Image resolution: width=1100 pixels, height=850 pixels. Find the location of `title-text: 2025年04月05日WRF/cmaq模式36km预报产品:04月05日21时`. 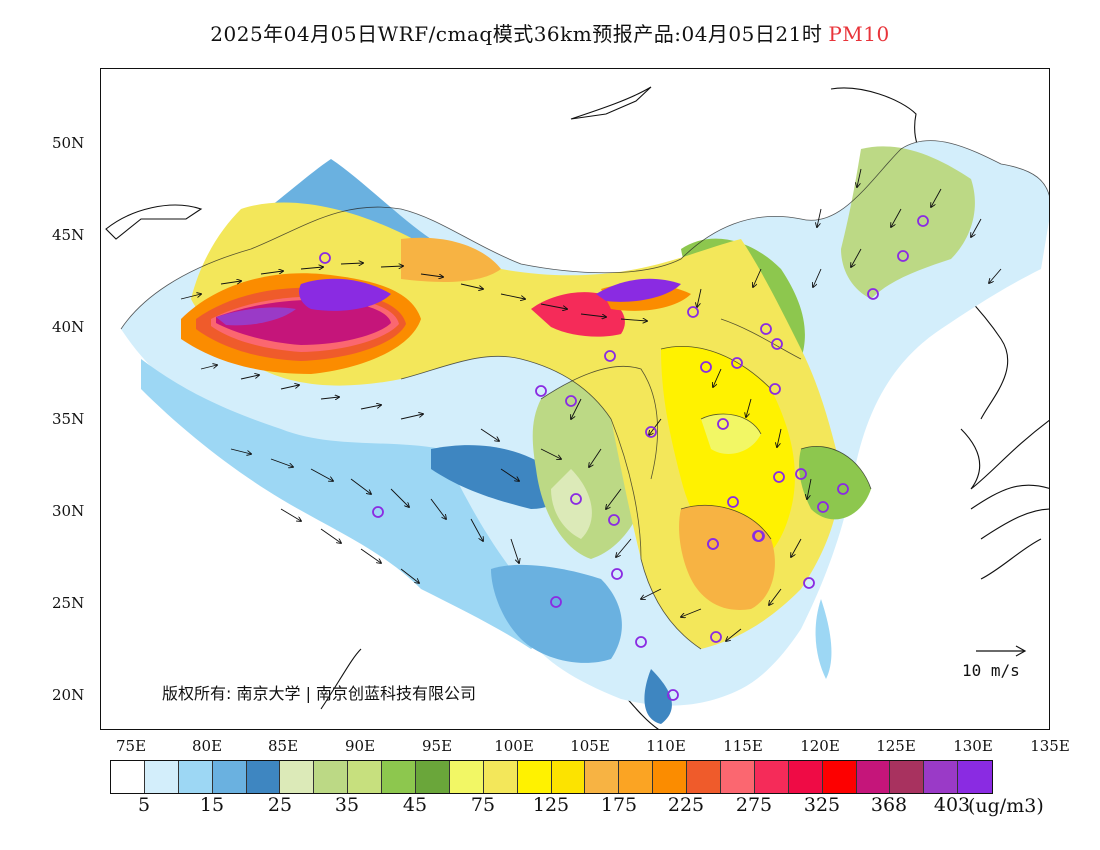

title-text: 2025年04月05日WRF/cmaq模式36km预报产品:04月05日21时 is located at coordinates (516, 34).